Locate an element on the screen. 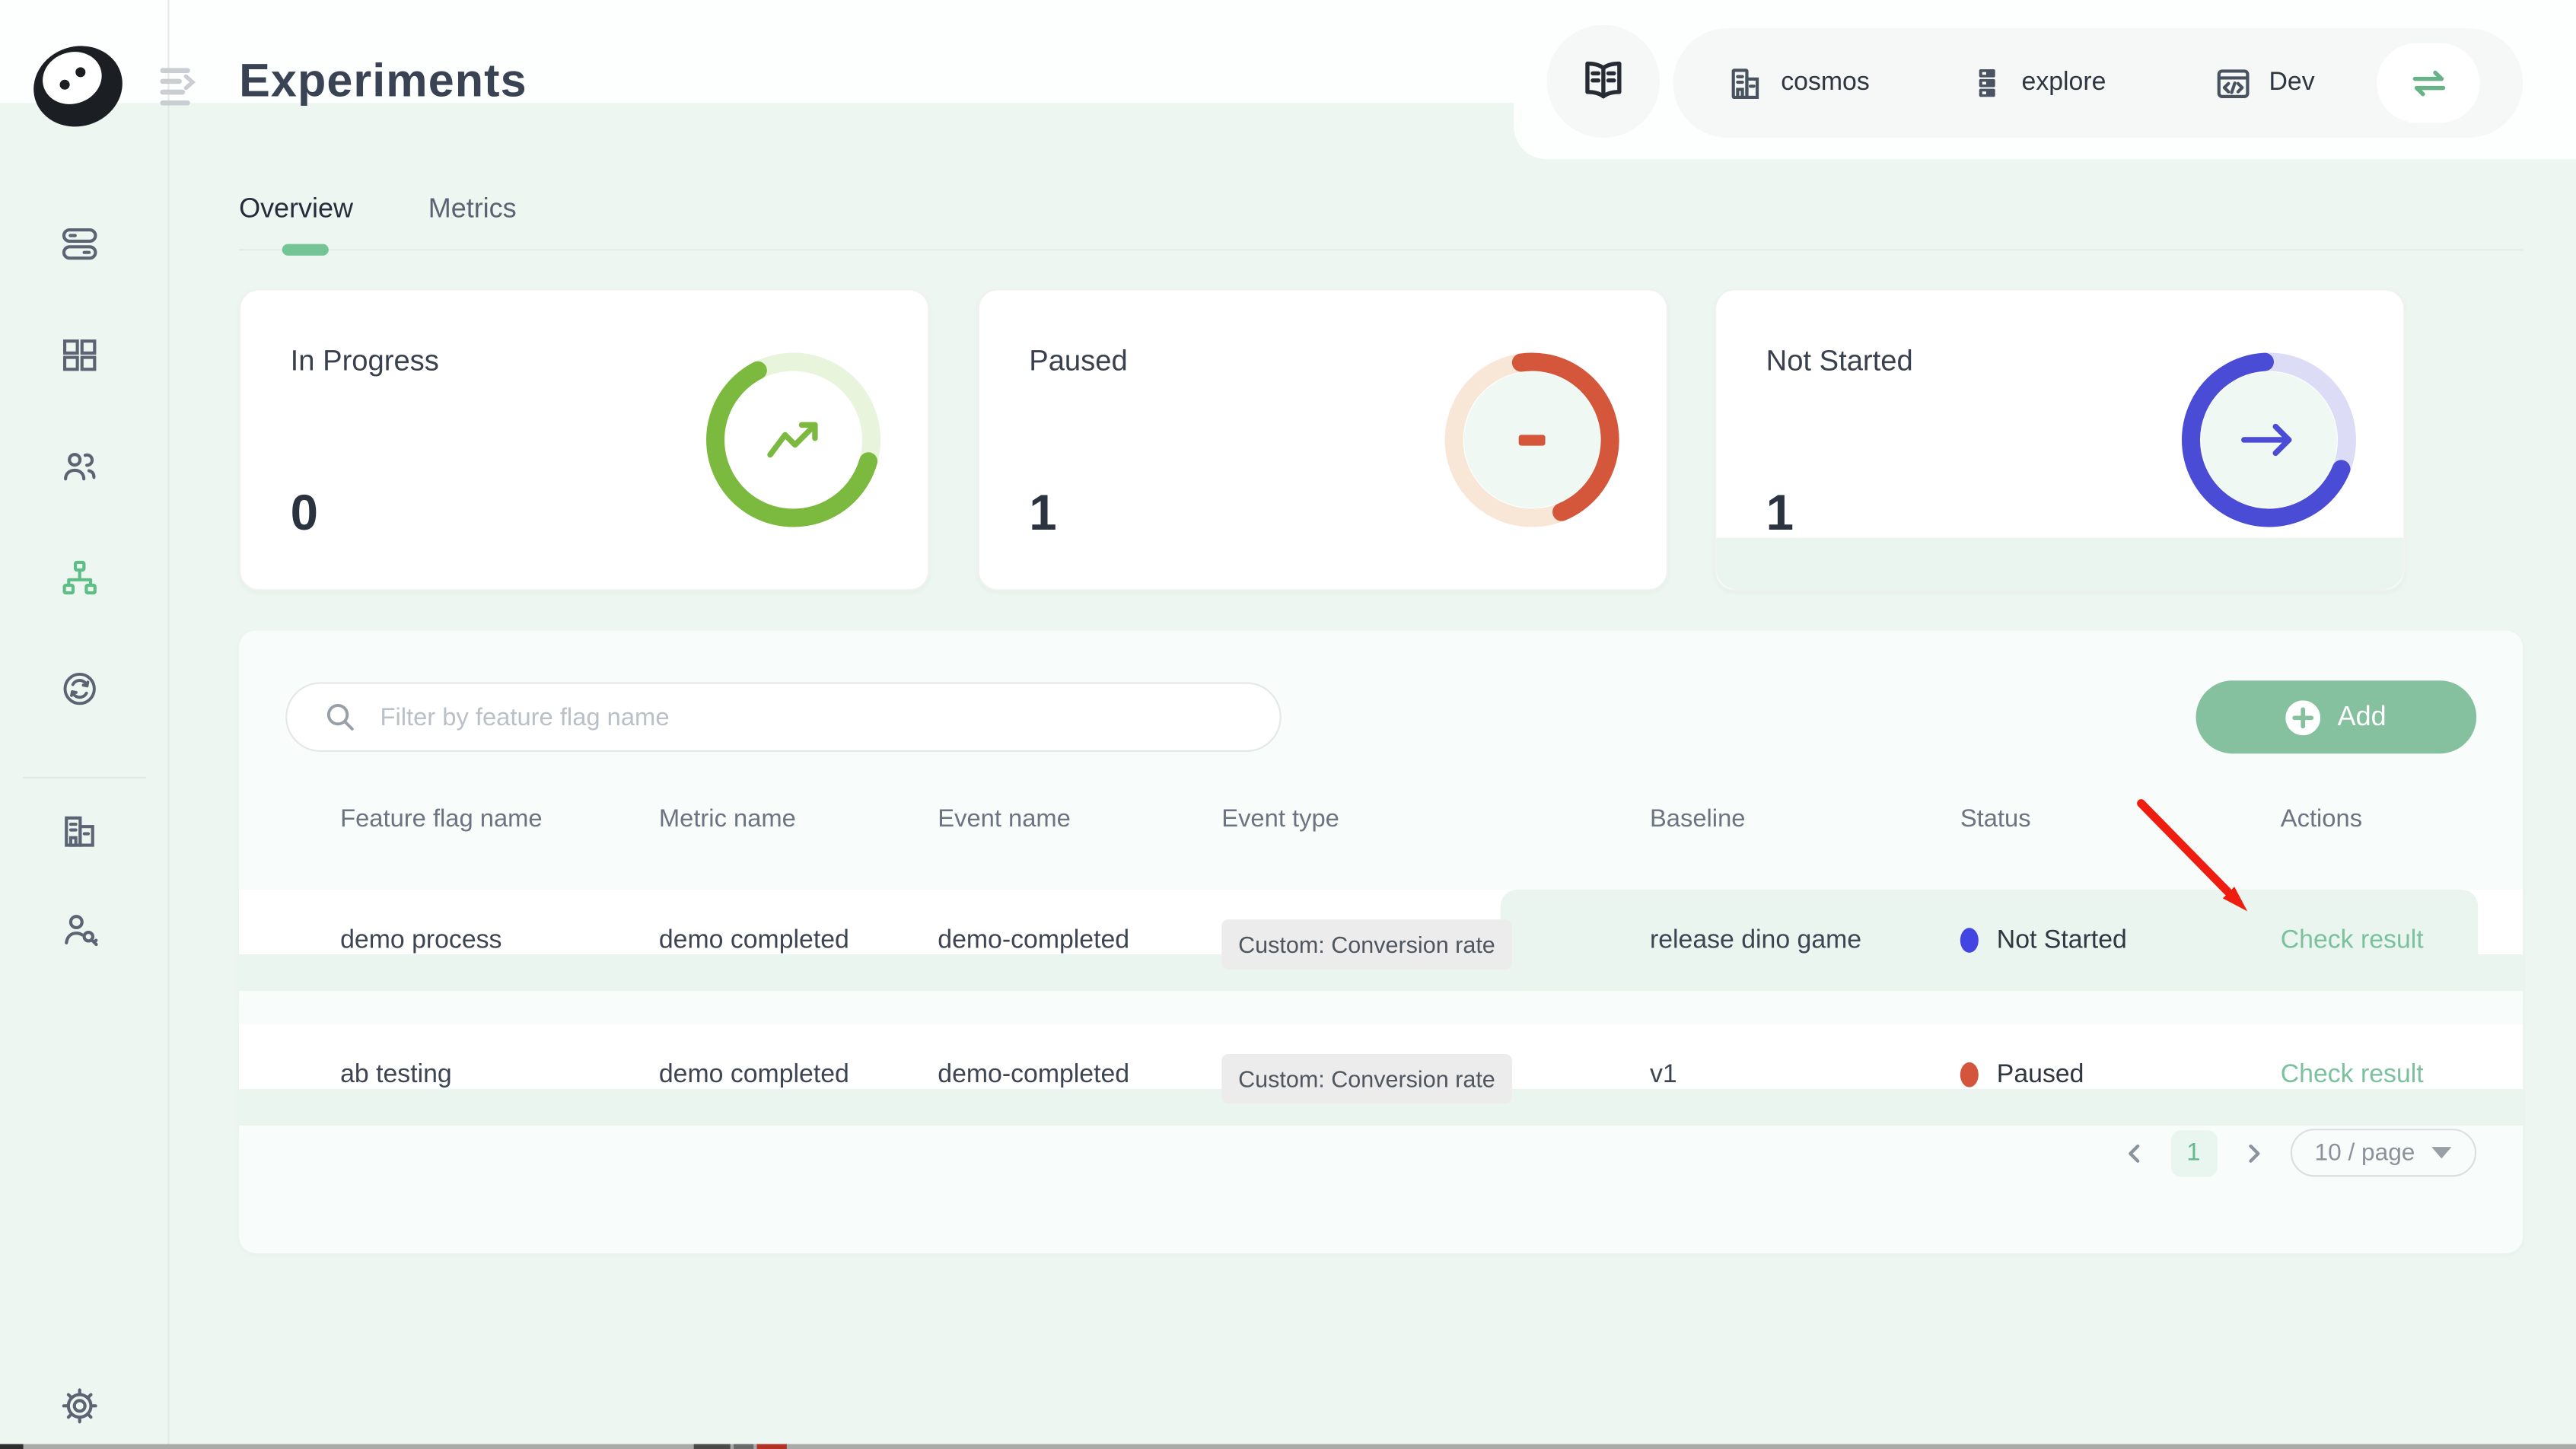 The height and width of the screenshot is (1449, 2576). tab-overview: Overview is located at coordinates (296, 209).